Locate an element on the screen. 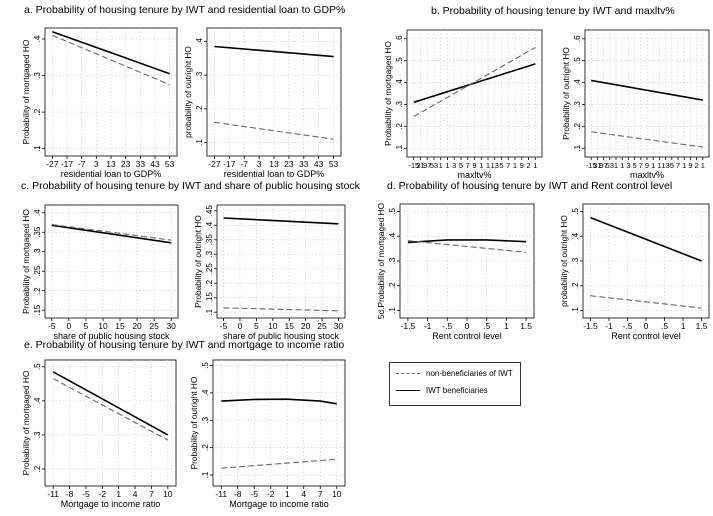  x-axis-label: maxltv% is located at coordinates (474, 175).